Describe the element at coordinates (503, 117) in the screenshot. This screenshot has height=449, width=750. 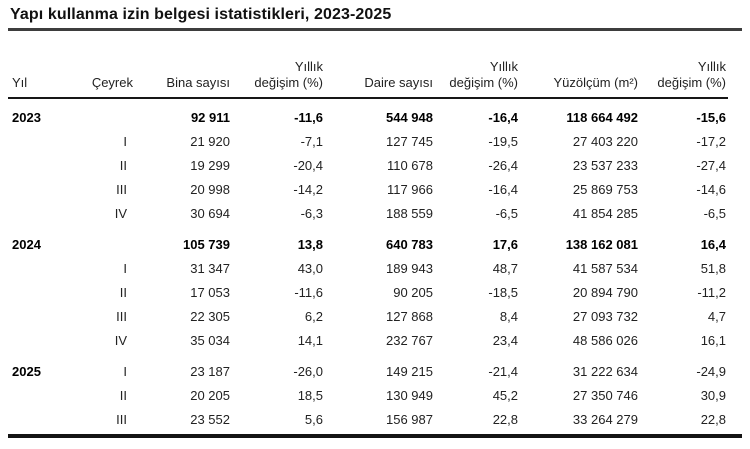
I see `daire-degisim-cell: -16,4` at that location.